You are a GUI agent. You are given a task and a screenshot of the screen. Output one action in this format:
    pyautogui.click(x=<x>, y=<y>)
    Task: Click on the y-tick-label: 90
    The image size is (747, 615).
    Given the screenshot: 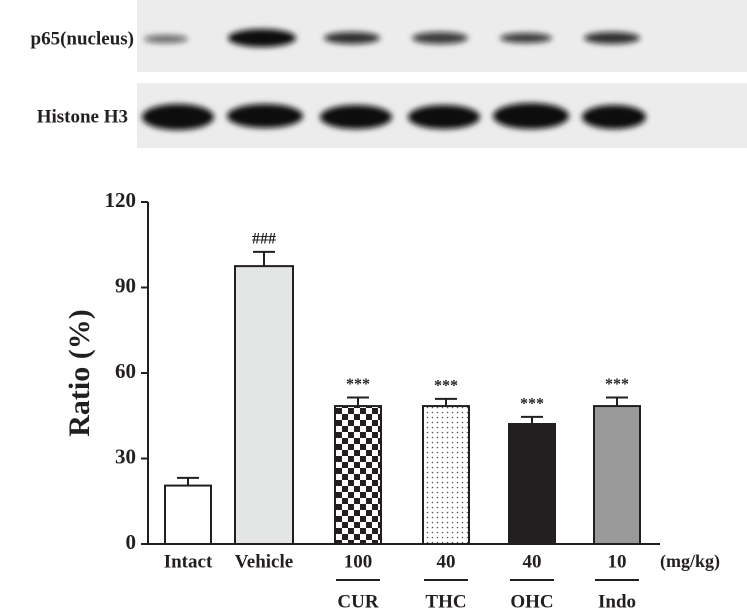 What is the action you would take?
    pyautogui.click(x=125, y=285)
    